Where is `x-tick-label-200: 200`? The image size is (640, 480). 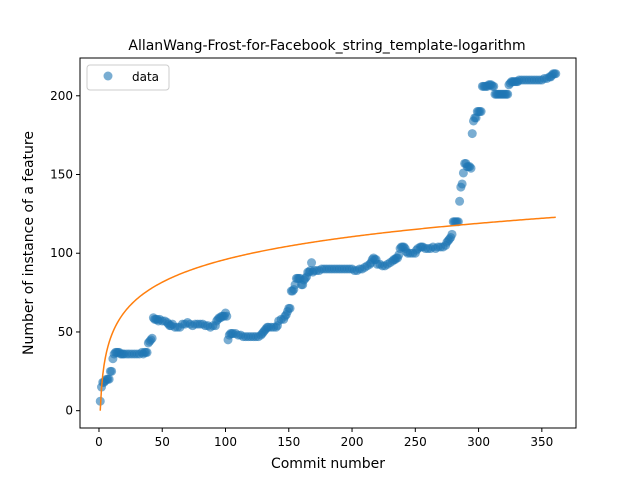 x-tick-label-200: 200 is located at coordinates (352, 442).